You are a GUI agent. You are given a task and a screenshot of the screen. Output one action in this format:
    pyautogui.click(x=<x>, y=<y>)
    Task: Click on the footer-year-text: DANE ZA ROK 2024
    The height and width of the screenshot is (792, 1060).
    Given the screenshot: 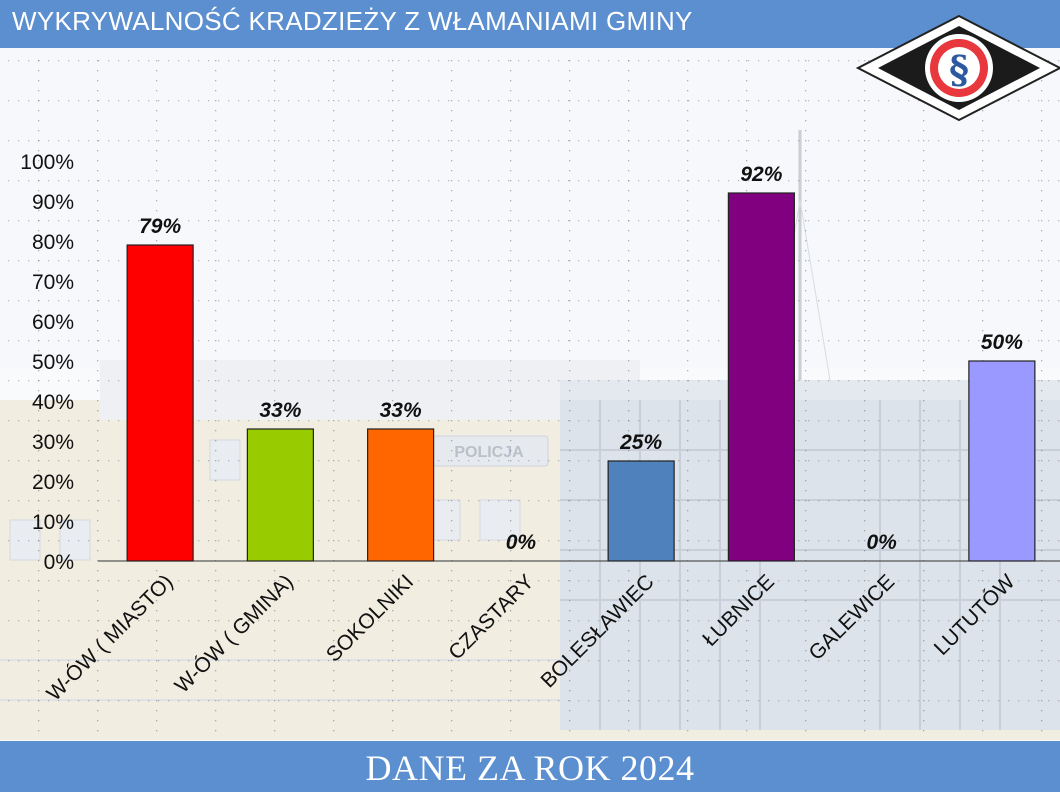 What is the action you would take?
    pyautogui.click(x=530, y=768)
    